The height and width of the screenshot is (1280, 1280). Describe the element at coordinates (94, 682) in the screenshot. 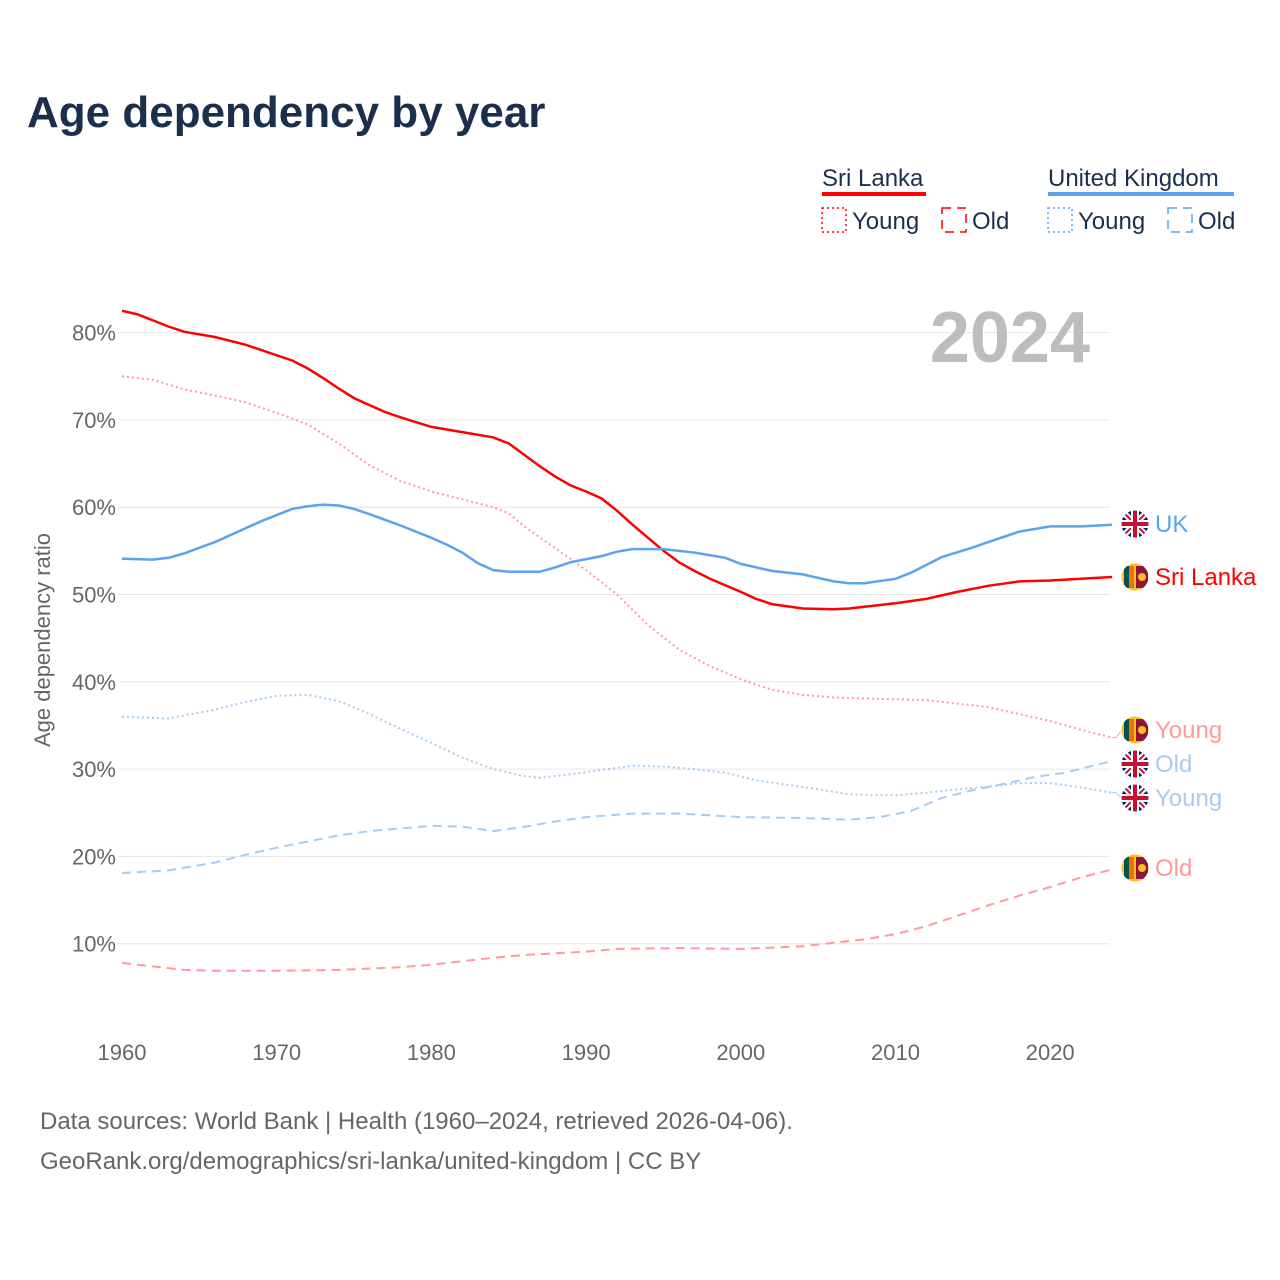

I see `y-tick-label: 40%` at that location.